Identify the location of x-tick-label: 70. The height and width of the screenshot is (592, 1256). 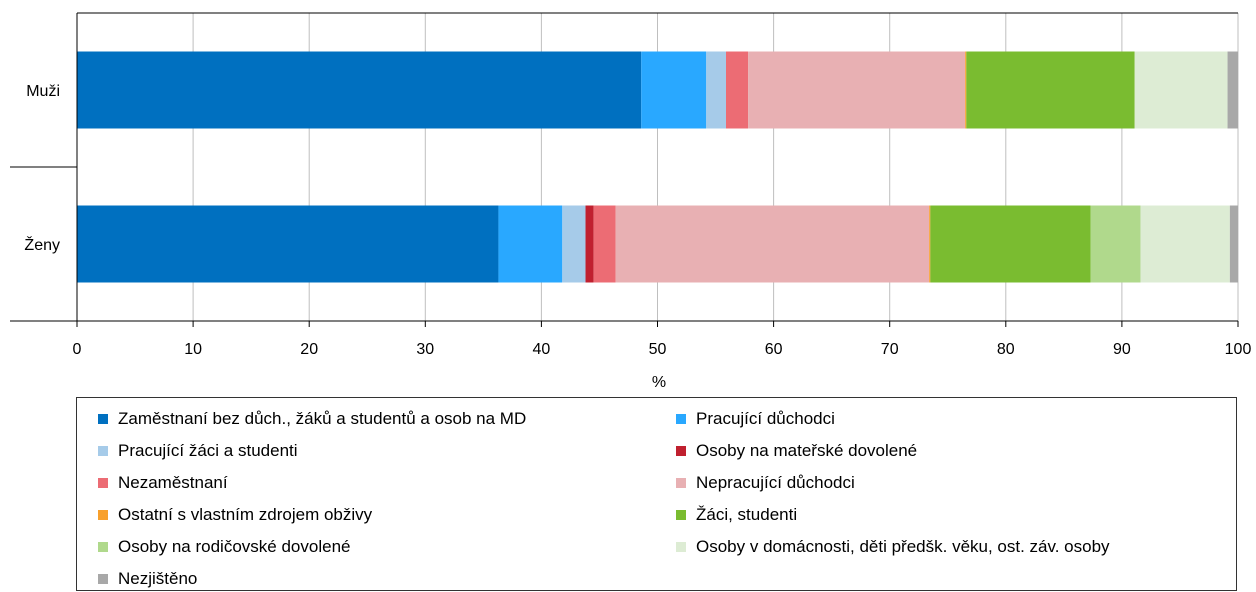
(890, 349).